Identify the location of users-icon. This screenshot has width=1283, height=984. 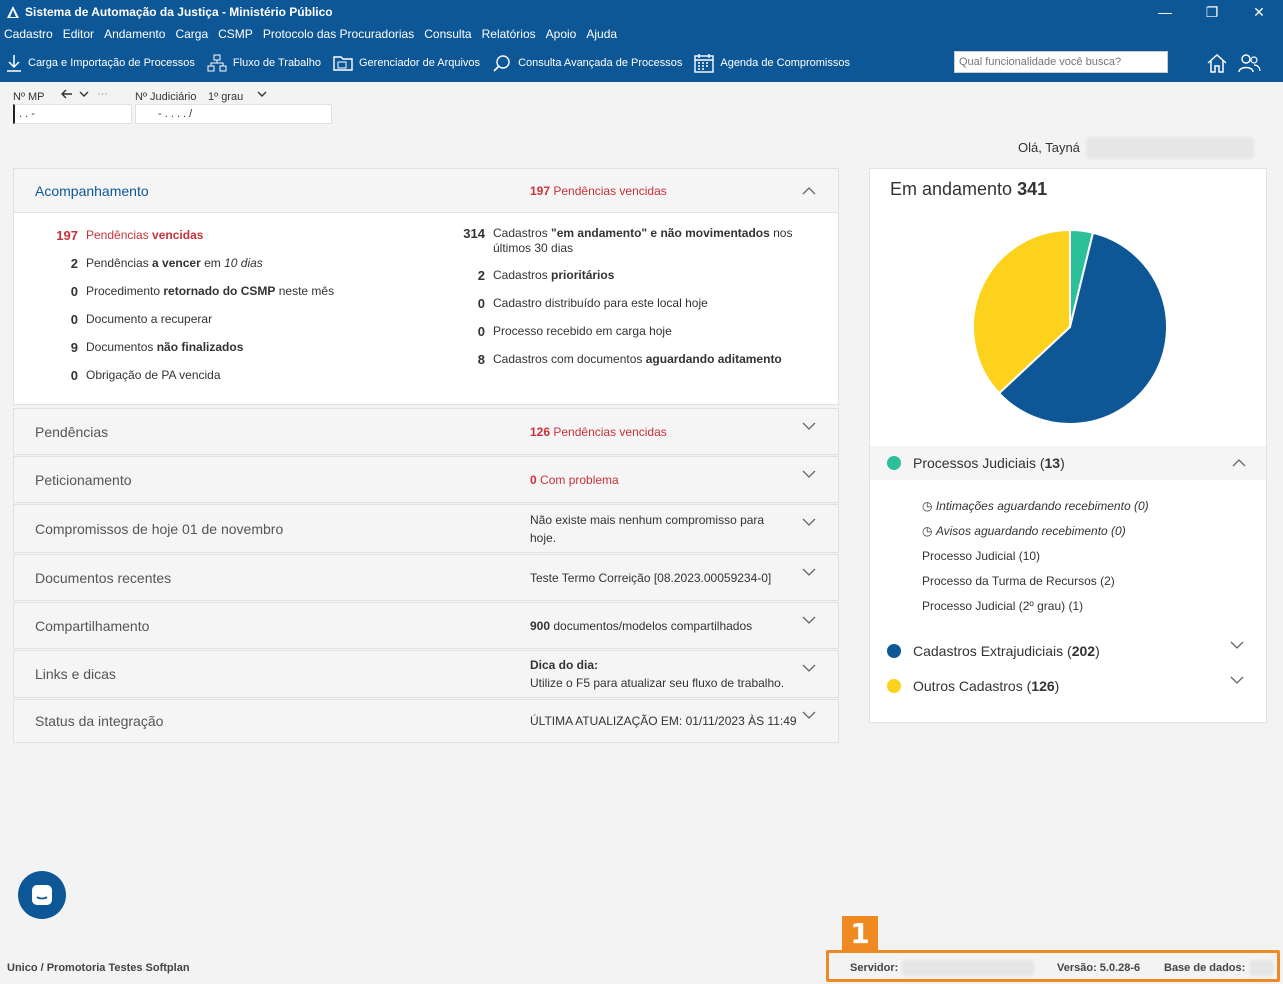
(1249, 63).